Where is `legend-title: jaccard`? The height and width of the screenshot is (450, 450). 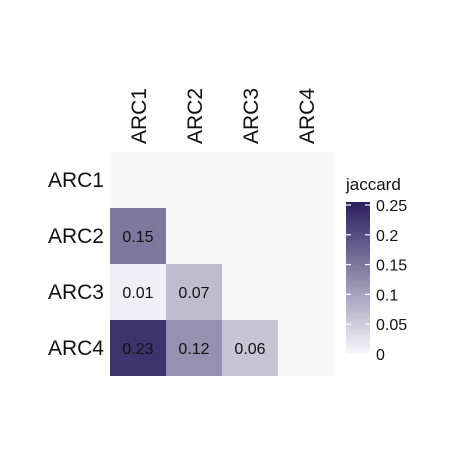
legend-title: jaccard is located at coordinates (373, 184).